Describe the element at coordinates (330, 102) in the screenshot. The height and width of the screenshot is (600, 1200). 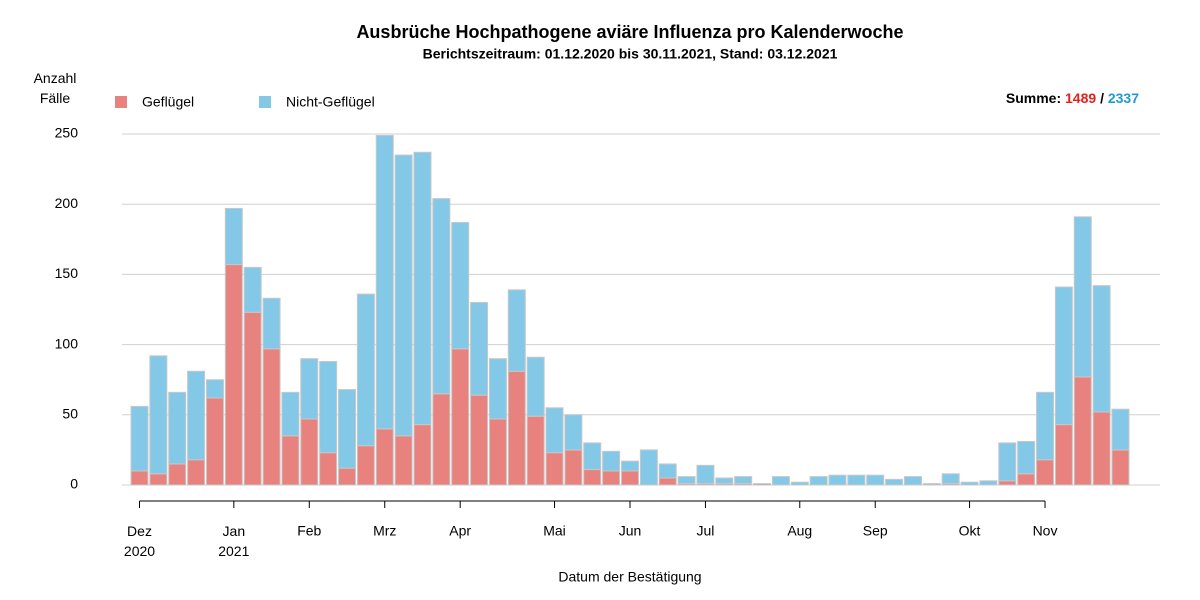
I see `legend-label: Nicht-Geflügel` at that location.